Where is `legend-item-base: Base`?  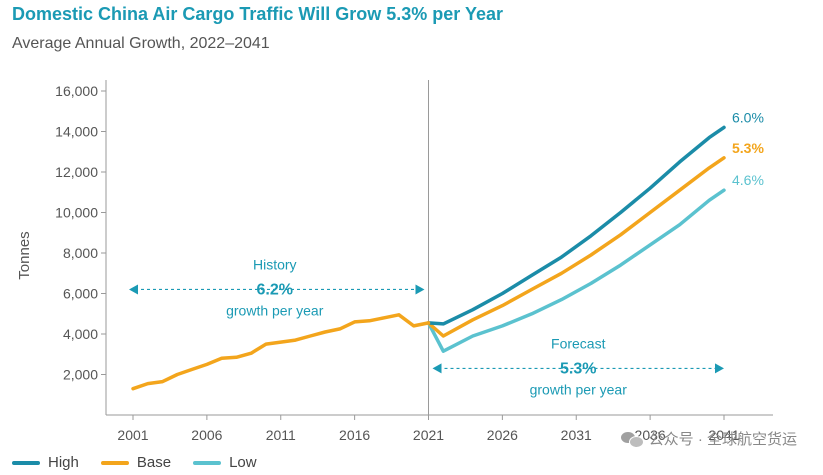 legend-item-base: Base is located at coordinates (136, 462).